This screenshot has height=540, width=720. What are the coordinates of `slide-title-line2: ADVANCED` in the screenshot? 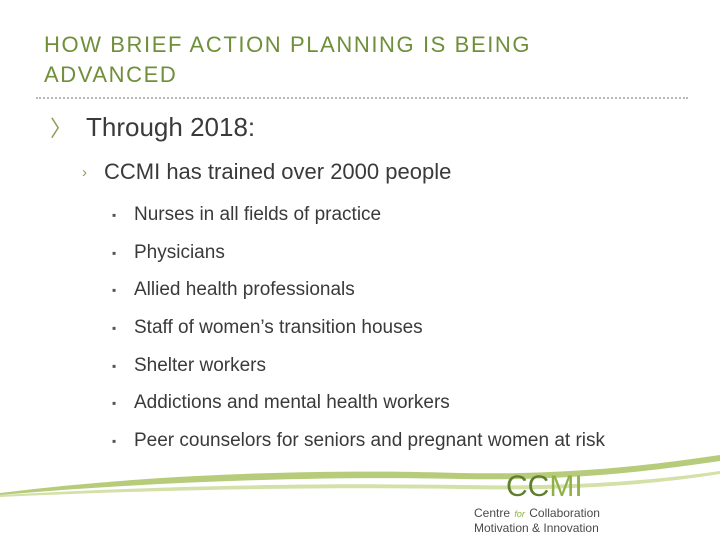 It's located at (111, 74).